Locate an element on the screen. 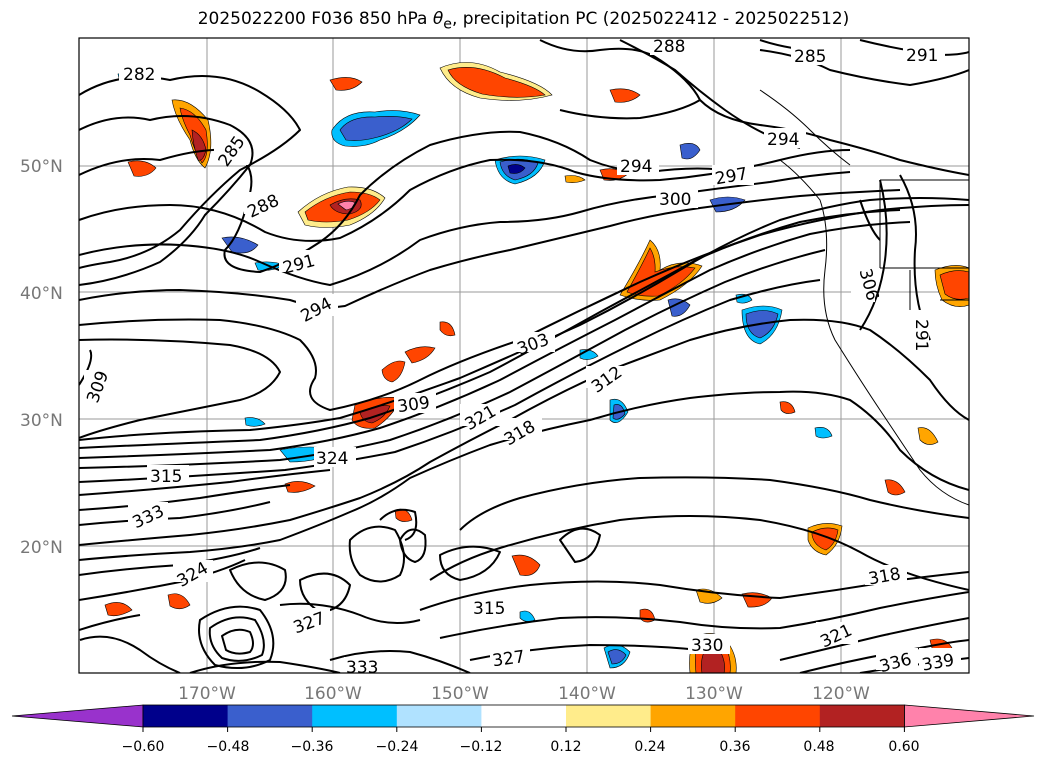 The image size is (1047, 767). colorbar-tick-label: 0.24 is located at coordinates (649, 747).